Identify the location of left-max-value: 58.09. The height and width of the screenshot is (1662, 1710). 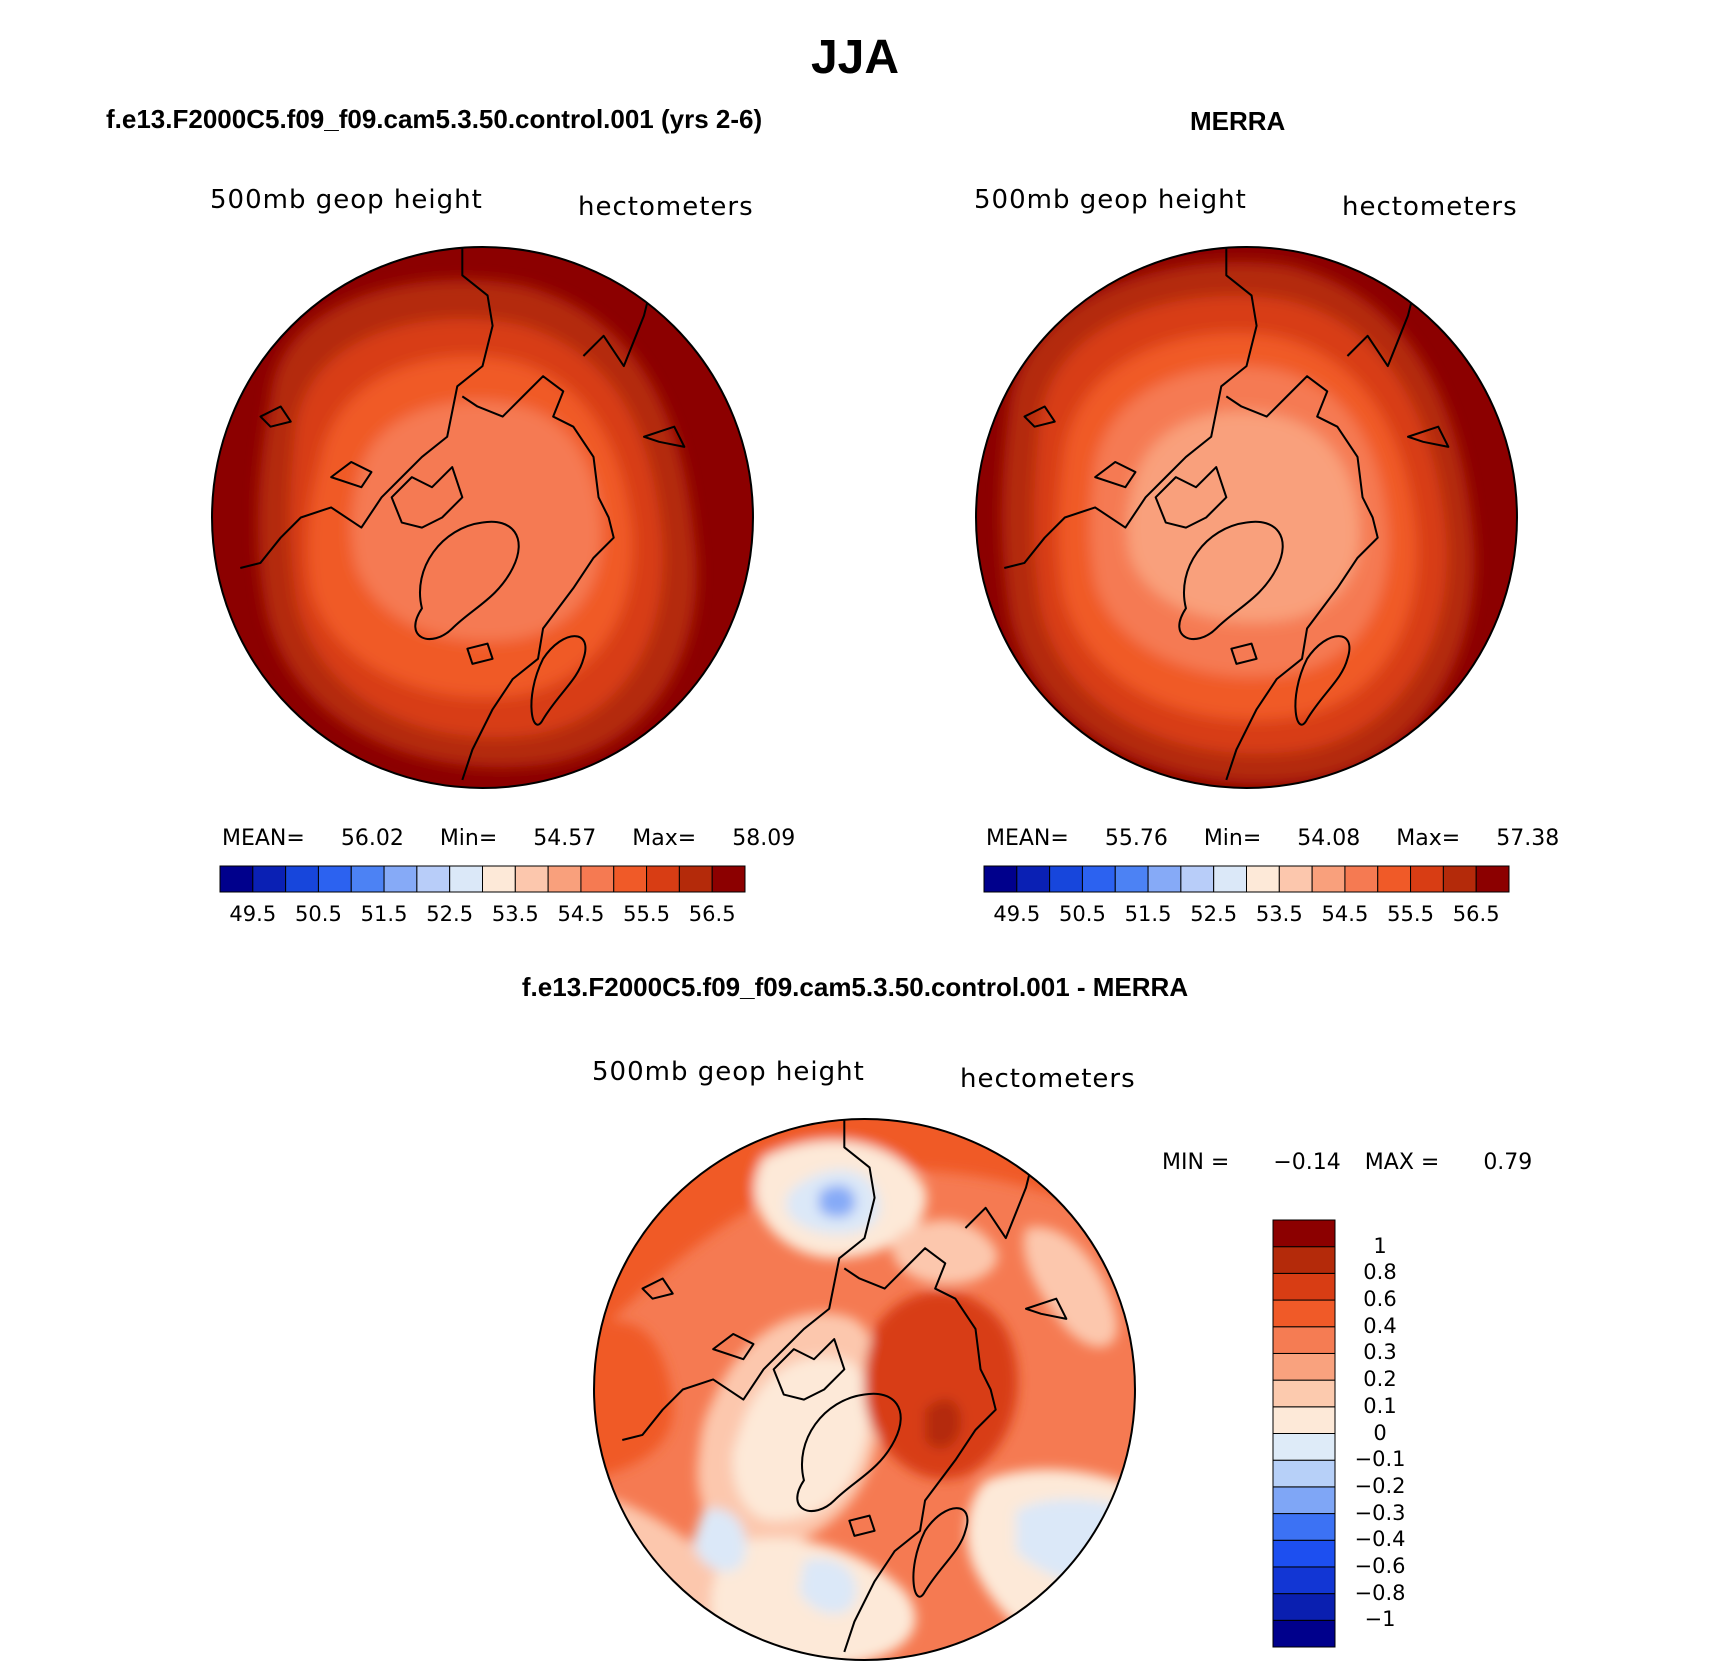
(764, 838).